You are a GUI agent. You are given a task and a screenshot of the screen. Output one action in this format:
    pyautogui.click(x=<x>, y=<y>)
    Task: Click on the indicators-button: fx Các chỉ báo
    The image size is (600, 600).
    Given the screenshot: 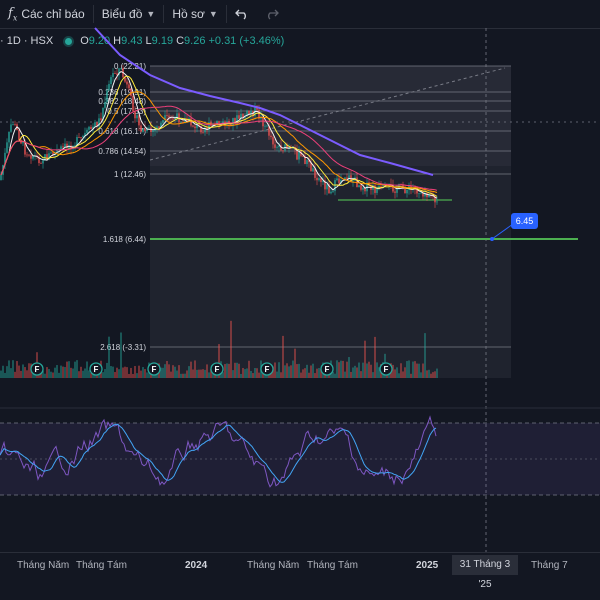 What is the action you would take?
    pyautogui.click(x=46, y=14)
    